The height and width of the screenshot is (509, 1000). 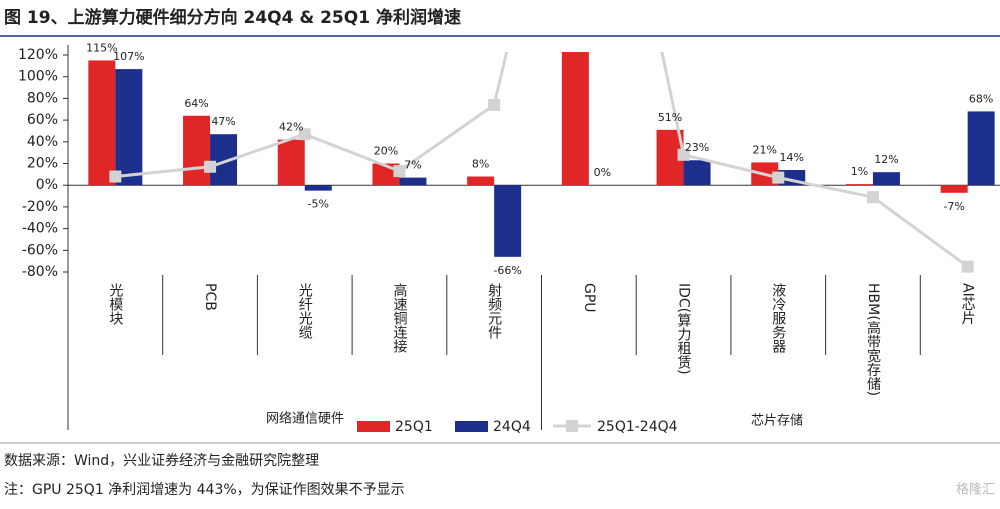 I want to click on data-label: 64%, so click(x=196, y=103).